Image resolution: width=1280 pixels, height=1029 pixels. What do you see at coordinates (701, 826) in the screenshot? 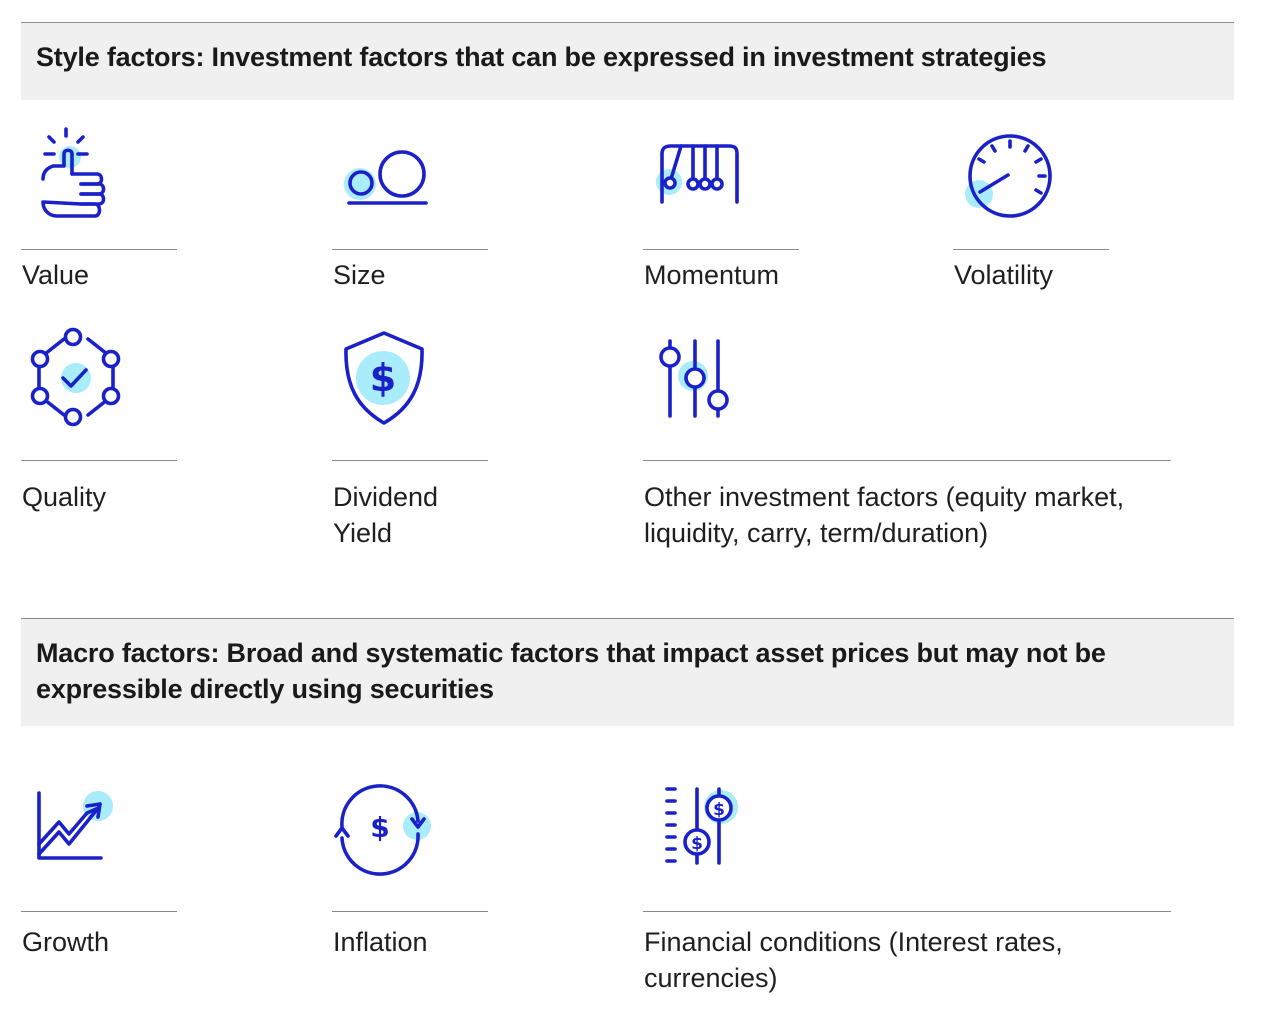
I see `dollar-sliders-icon: $ $` at bounding box center [701, 826].